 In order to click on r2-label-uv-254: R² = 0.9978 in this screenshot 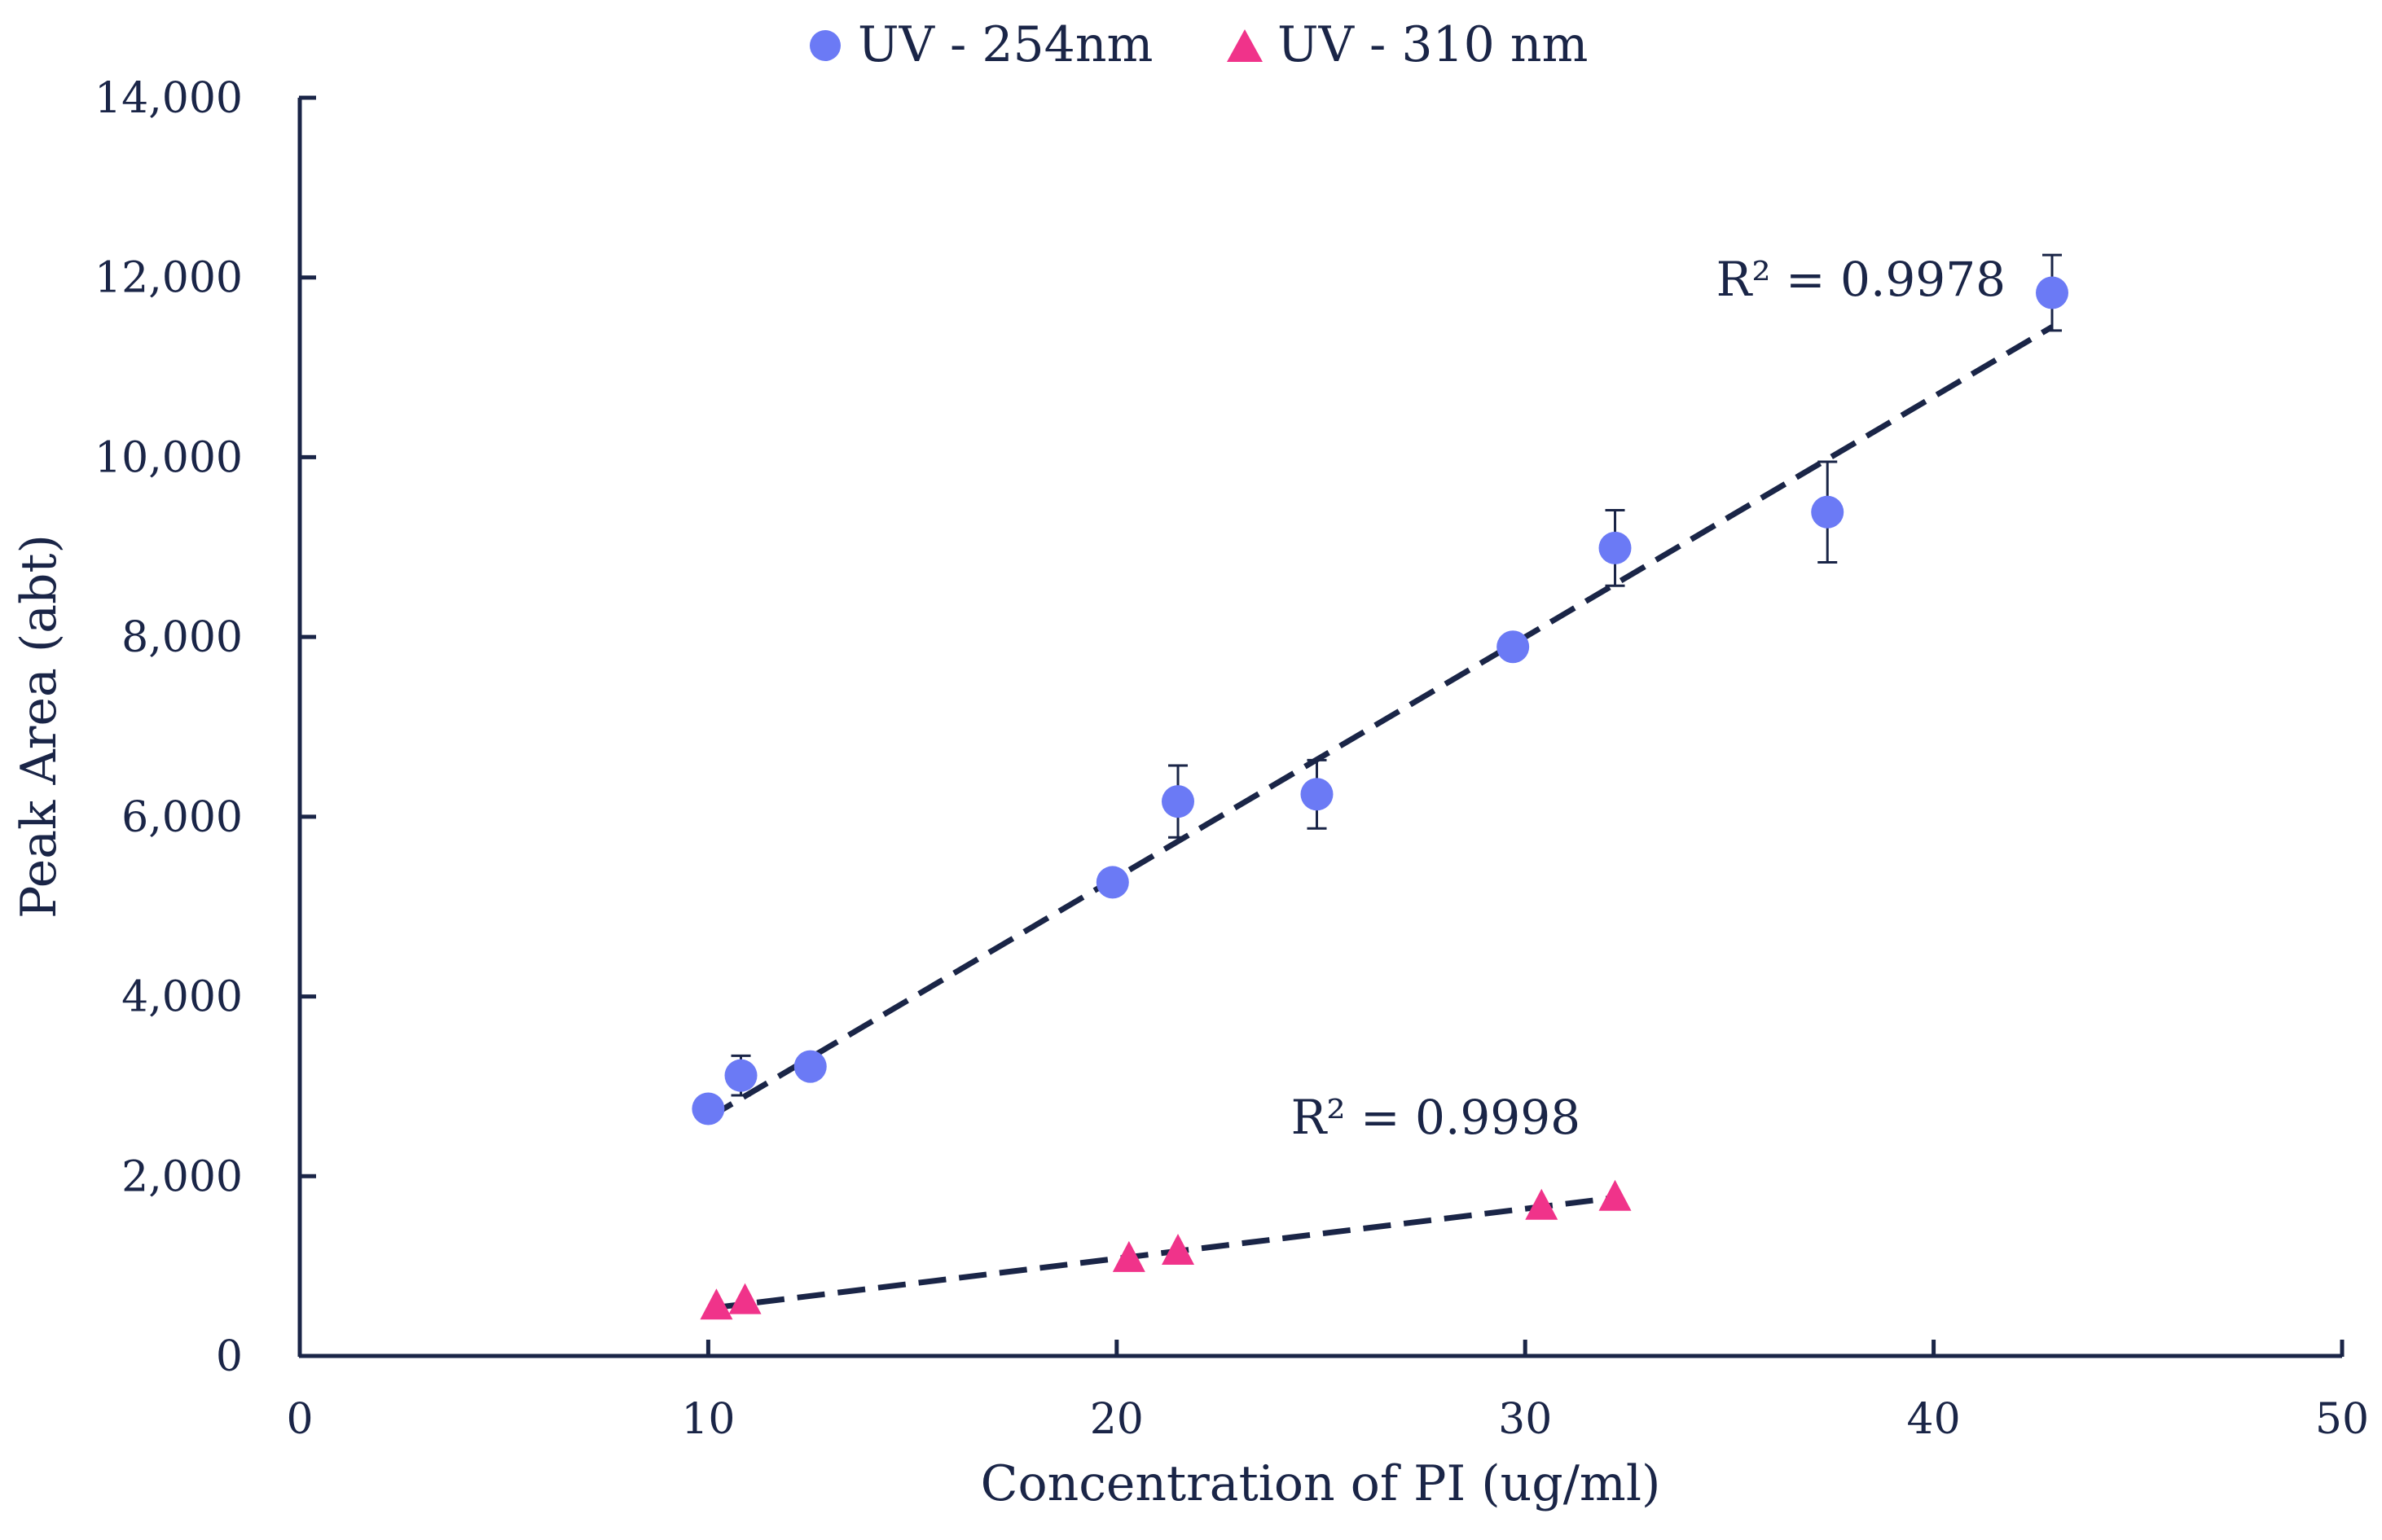, I will do `click(1861, 279)`.